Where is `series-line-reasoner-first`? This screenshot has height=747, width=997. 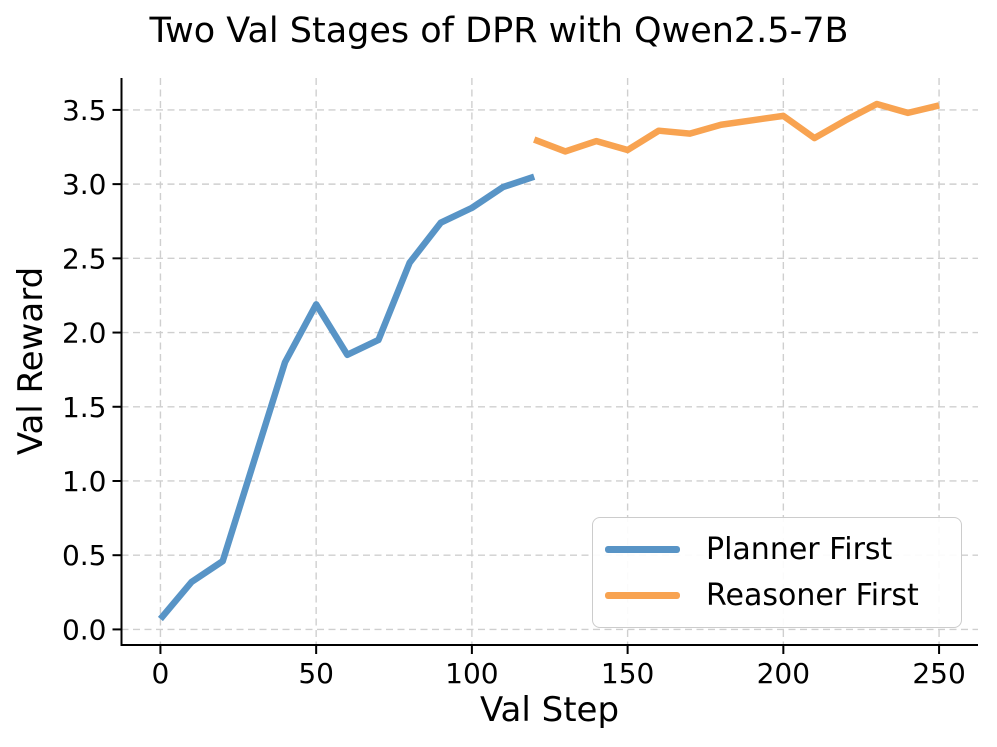 series-line-reasoner-first is located at coordinates (736, 127).